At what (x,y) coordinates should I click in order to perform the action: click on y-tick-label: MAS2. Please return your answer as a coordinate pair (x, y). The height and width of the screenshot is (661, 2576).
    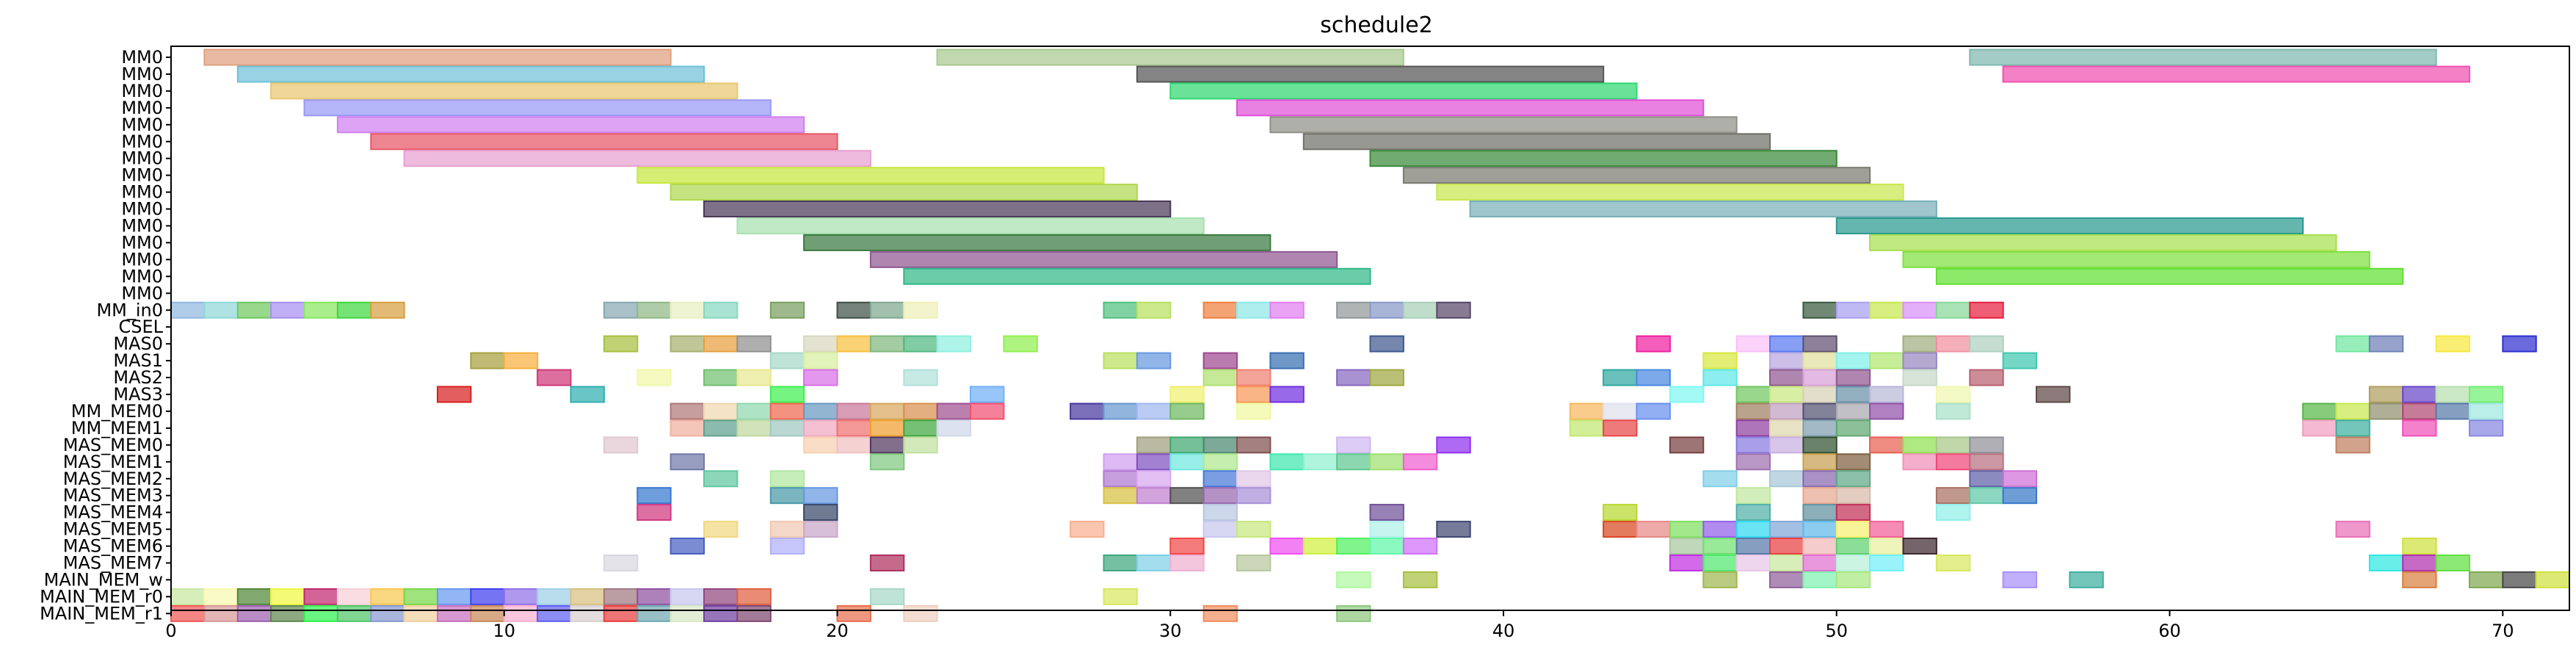
    Looking at the image, I should click on (138, 377).